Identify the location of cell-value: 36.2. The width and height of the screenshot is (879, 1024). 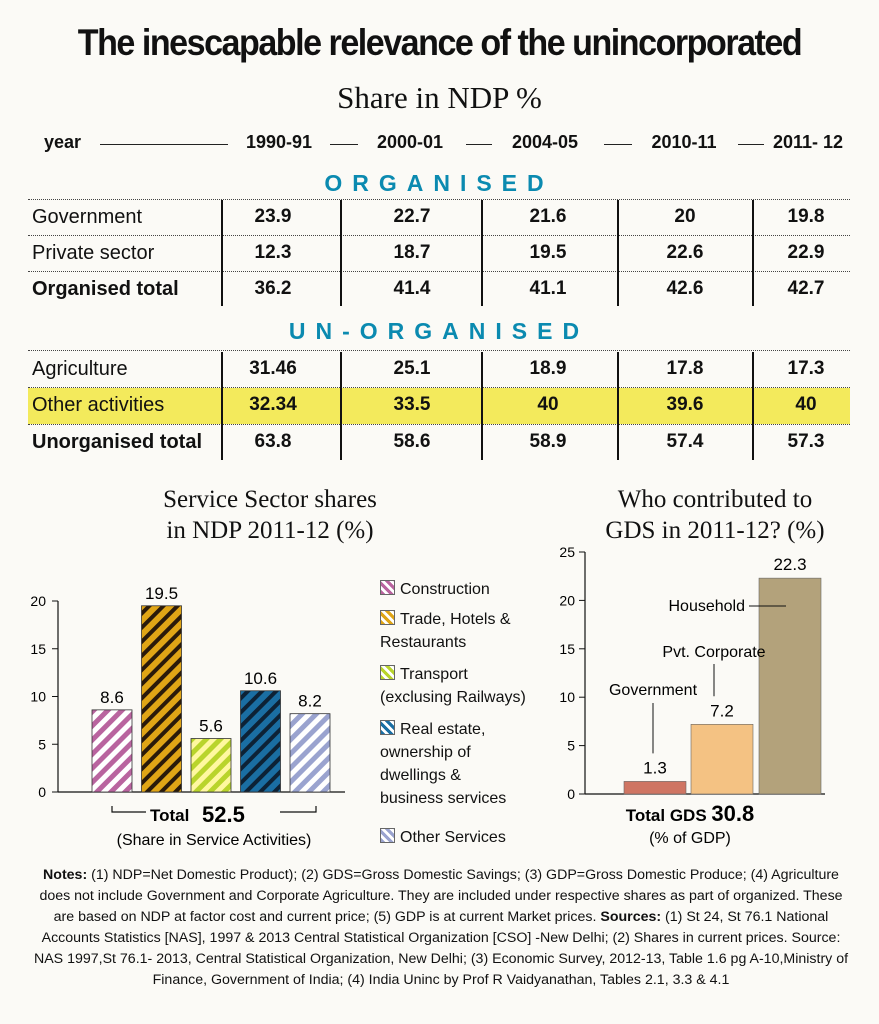
(273, 288).